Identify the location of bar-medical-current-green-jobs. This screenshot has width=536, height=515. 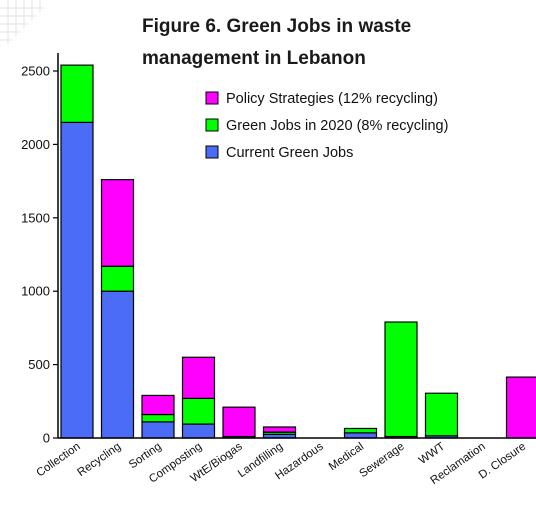
(360, 435).